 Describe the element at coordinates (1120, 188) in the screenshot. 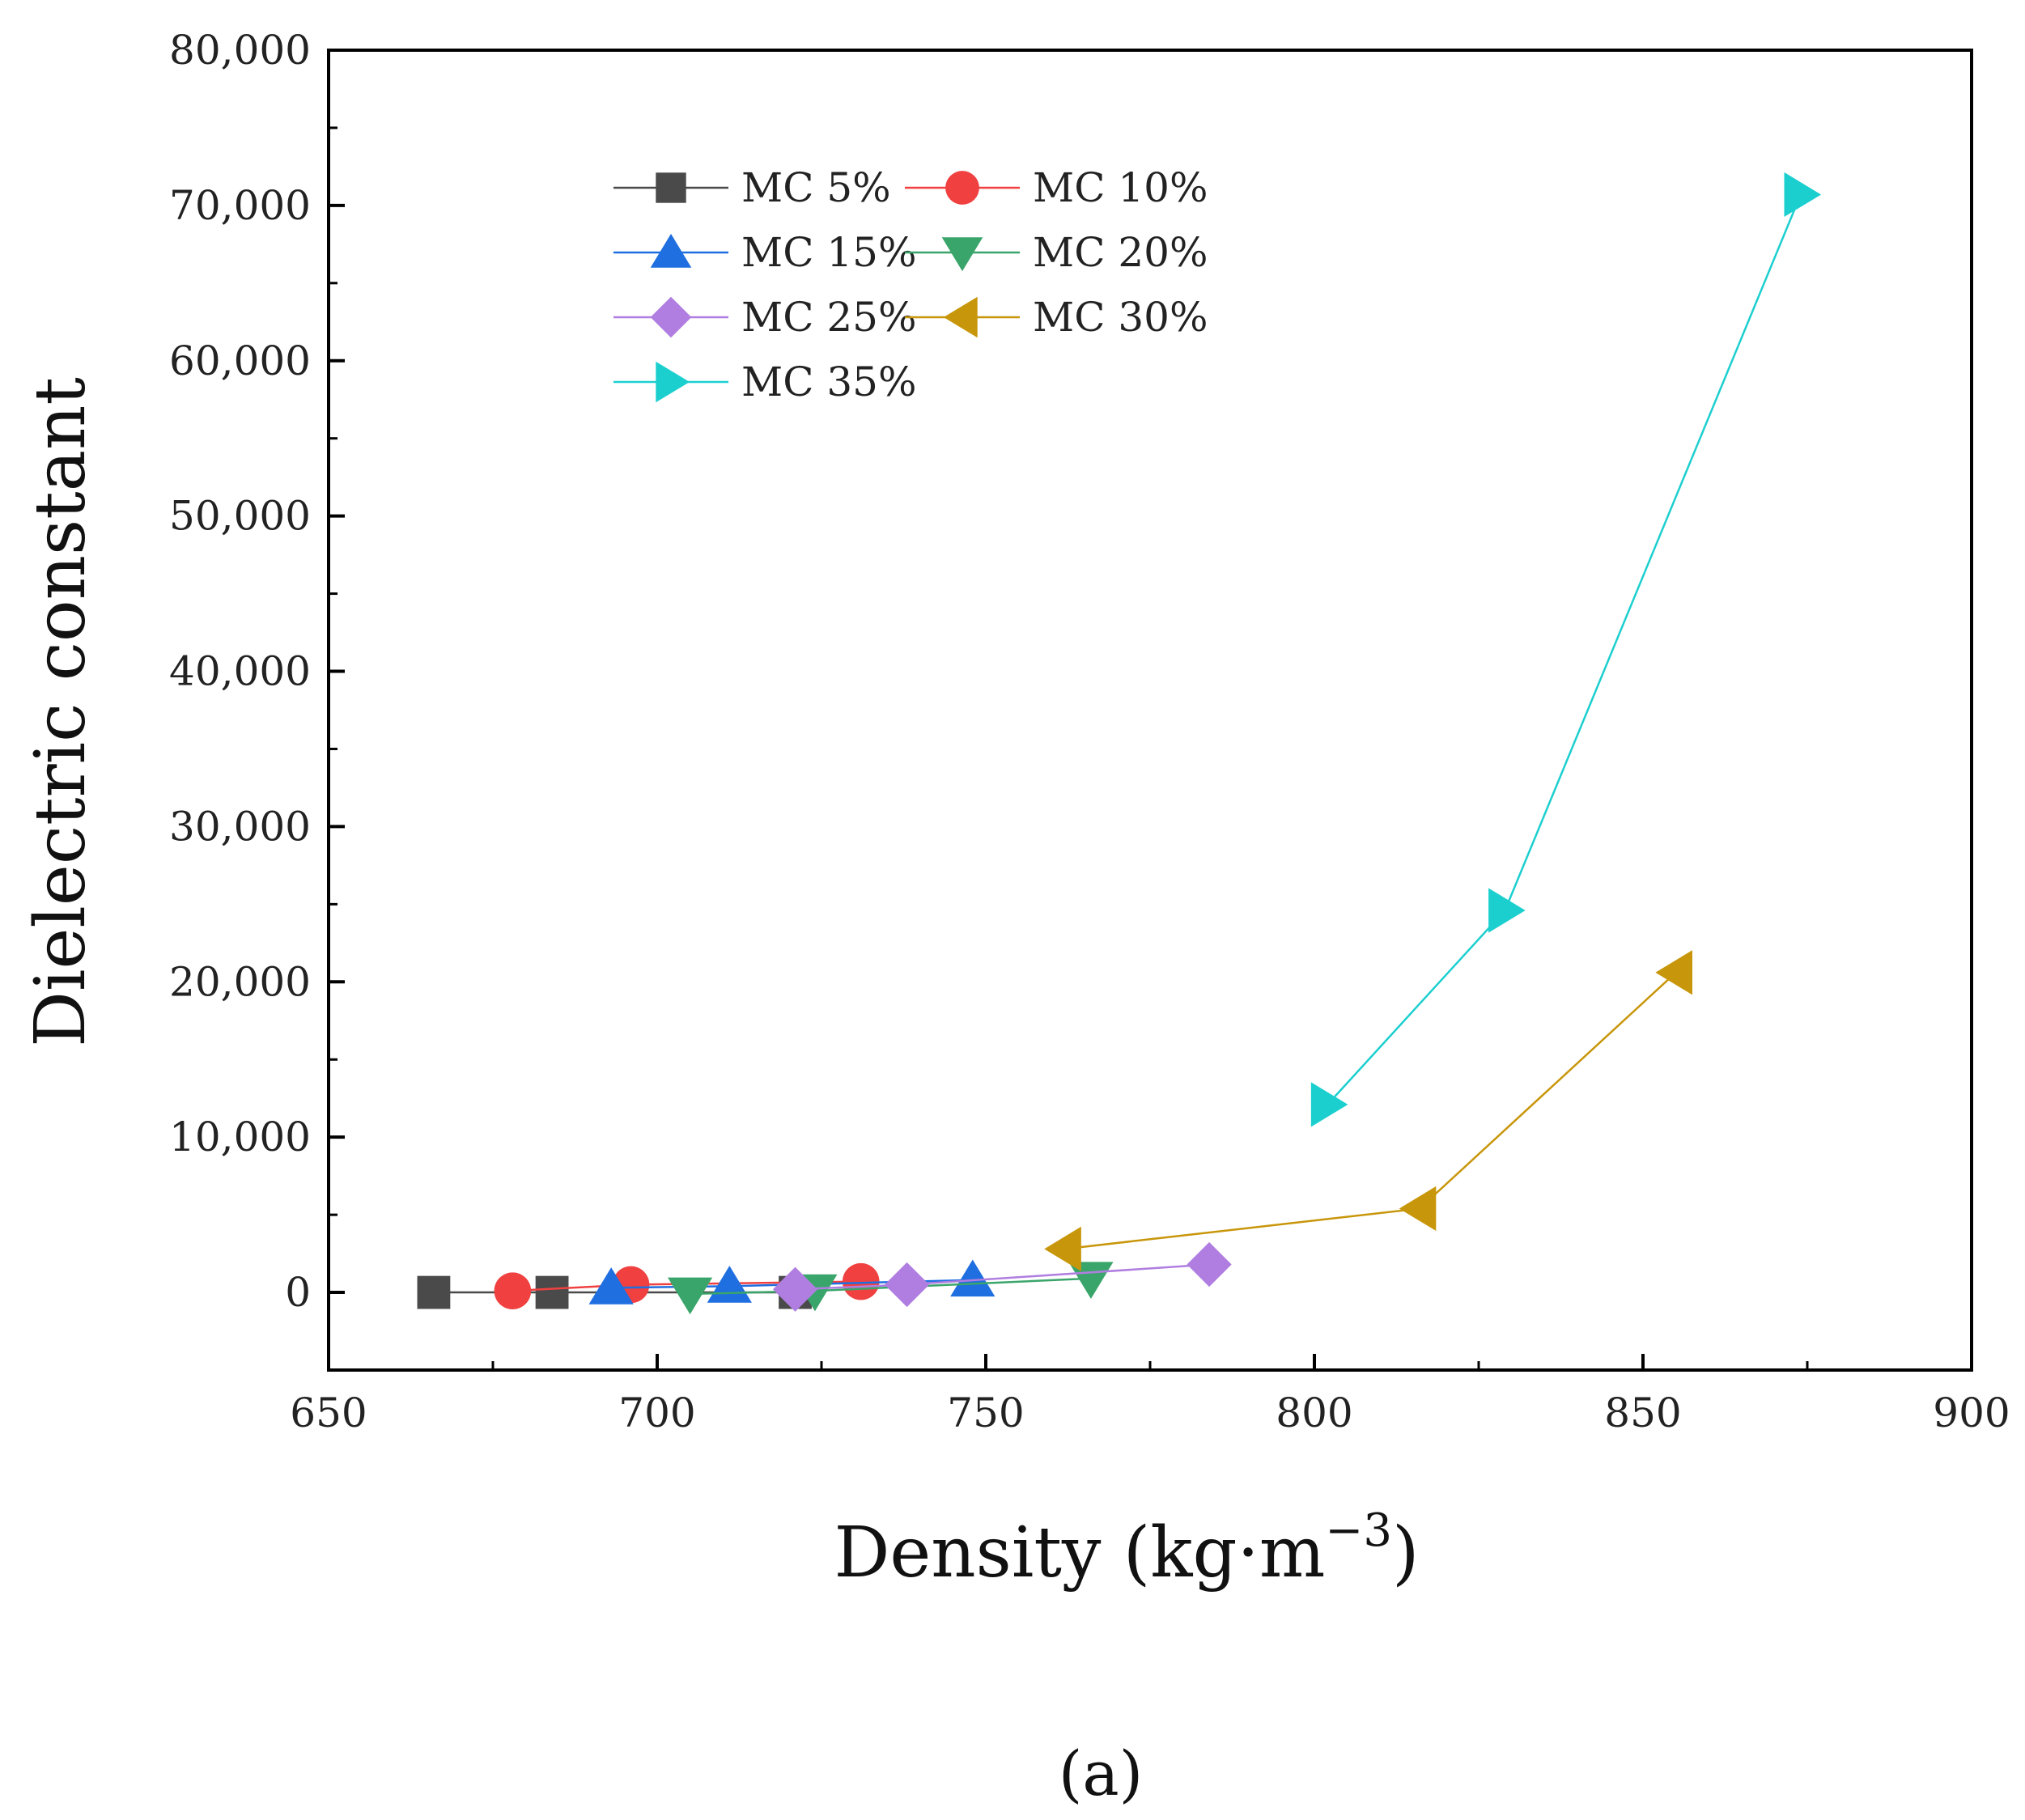

I see `legend-label: MC 10%` at that location.